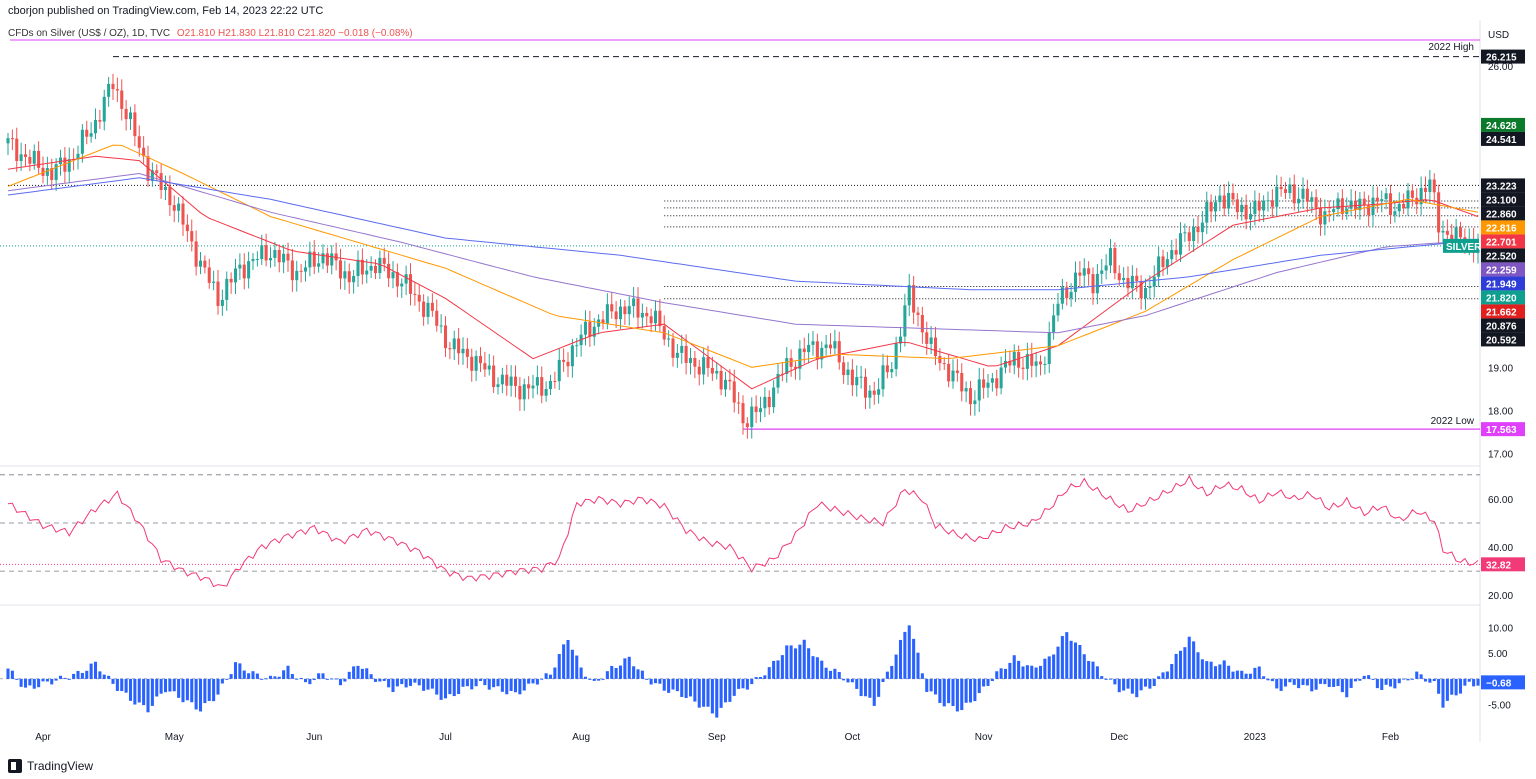 The width and height of the screenshot is (1536, 779). I want to click on price-tag: 22.816, so click(1501, 228).